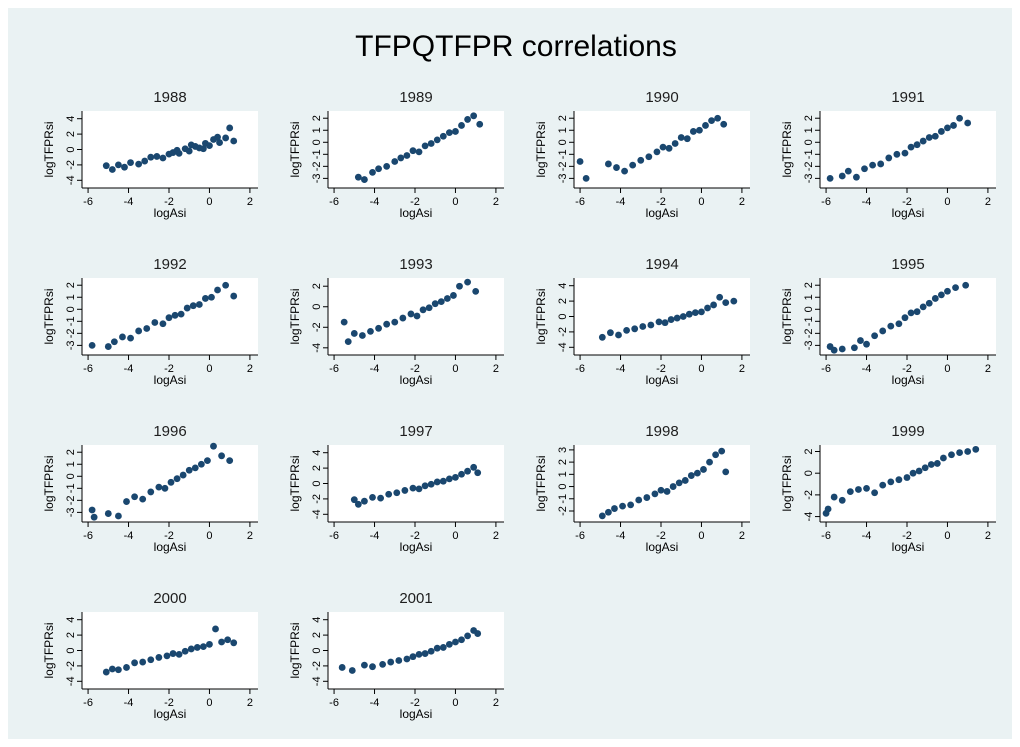 The height and width of the screenshot is (747, 1020). Describe the element at coordinates (907, 97) in the screenshot. I see `panel-title: 1991` at that location.